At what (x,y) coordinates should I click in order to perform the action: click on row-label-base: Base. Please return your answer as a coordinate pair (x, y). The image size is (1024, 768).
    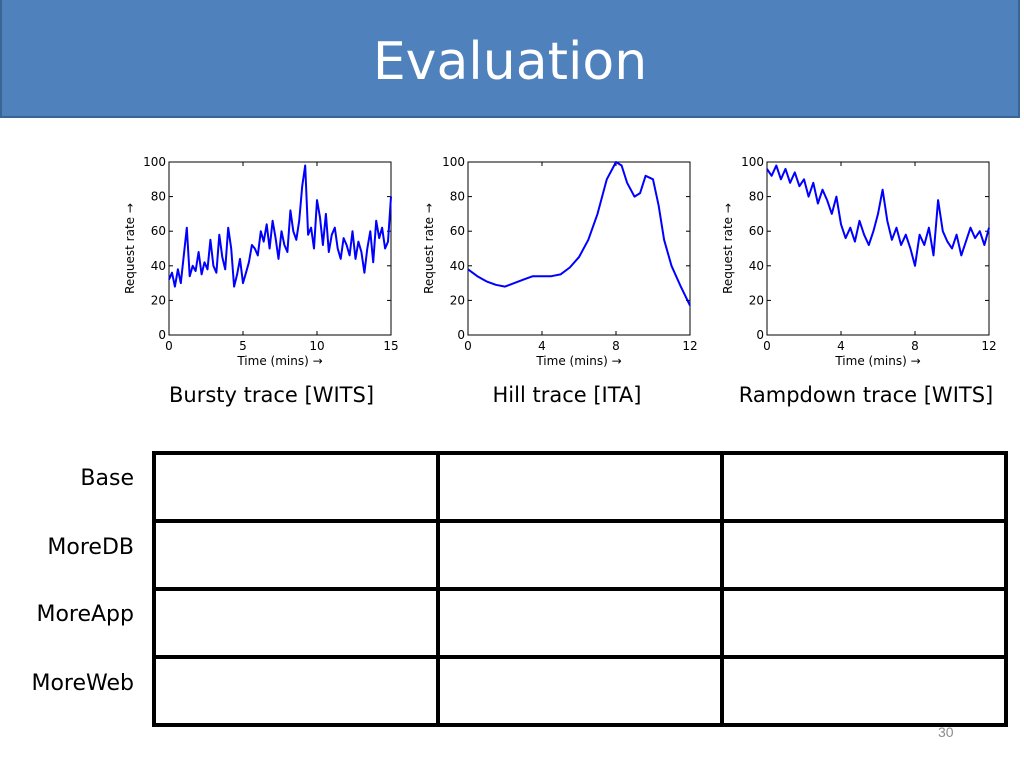
    Looking at the image, I should click on (107, 478).